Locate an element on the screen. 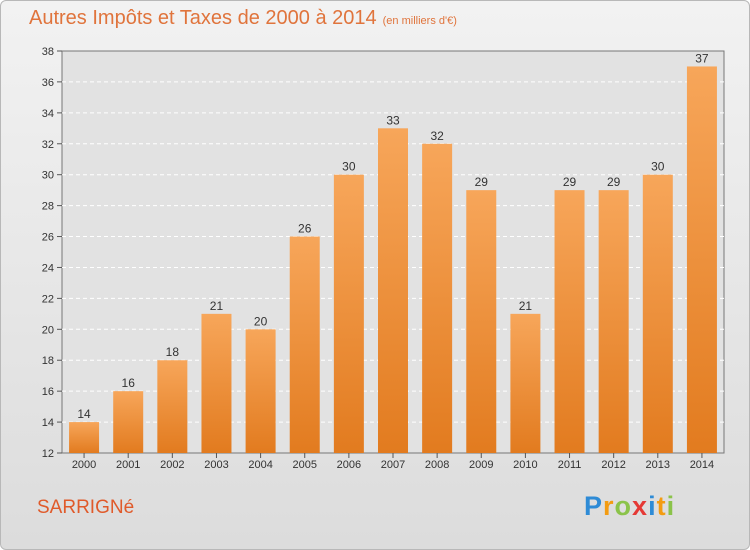 This screenshot has width=750, height=550. x-tick-label: 2010 is located at coordinates (525, 465).